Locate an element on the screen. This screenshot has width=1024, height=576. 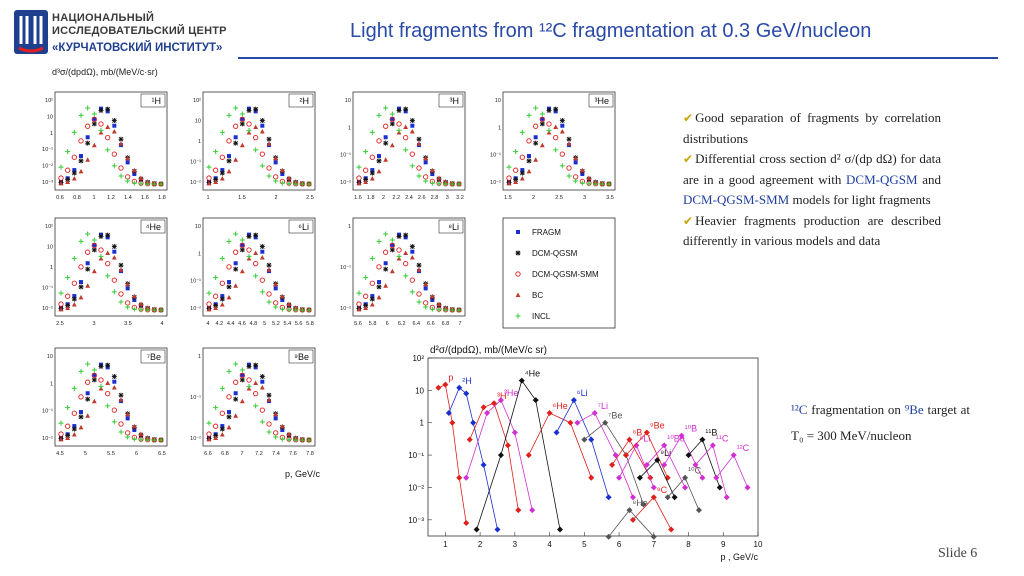
x-tick-label: 7.8 is located at coordinates (310, 454).